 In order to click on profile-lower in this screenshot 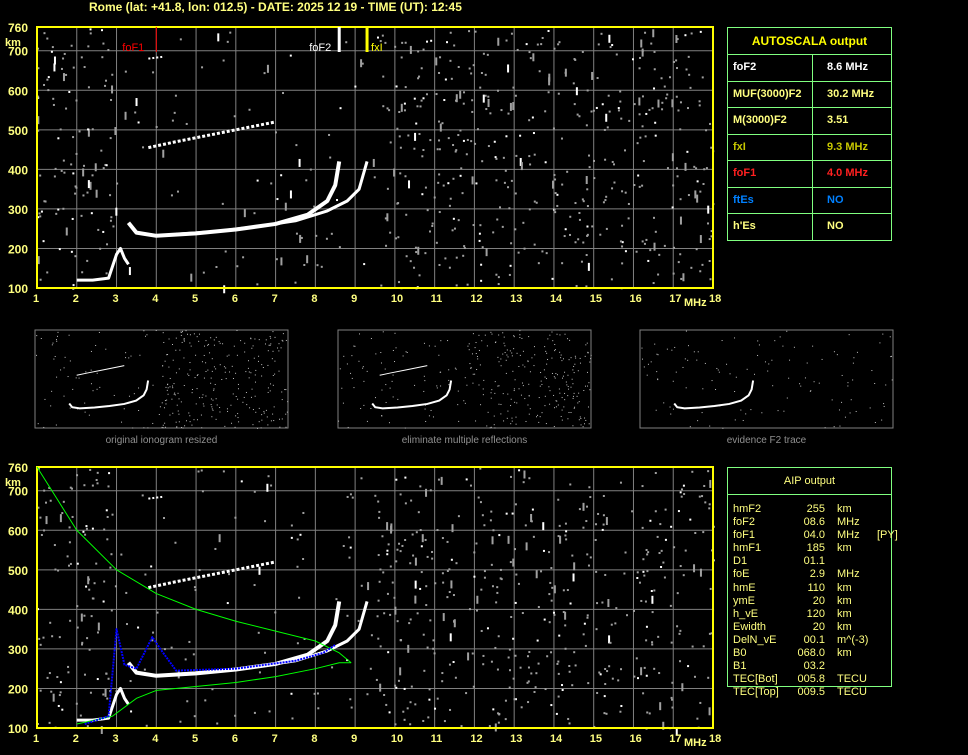, I will do `click(214, 693)`.